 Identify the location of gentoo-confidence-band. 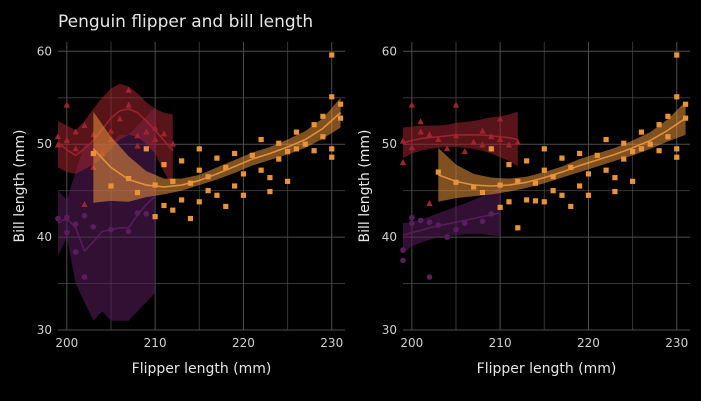
(562, 151).